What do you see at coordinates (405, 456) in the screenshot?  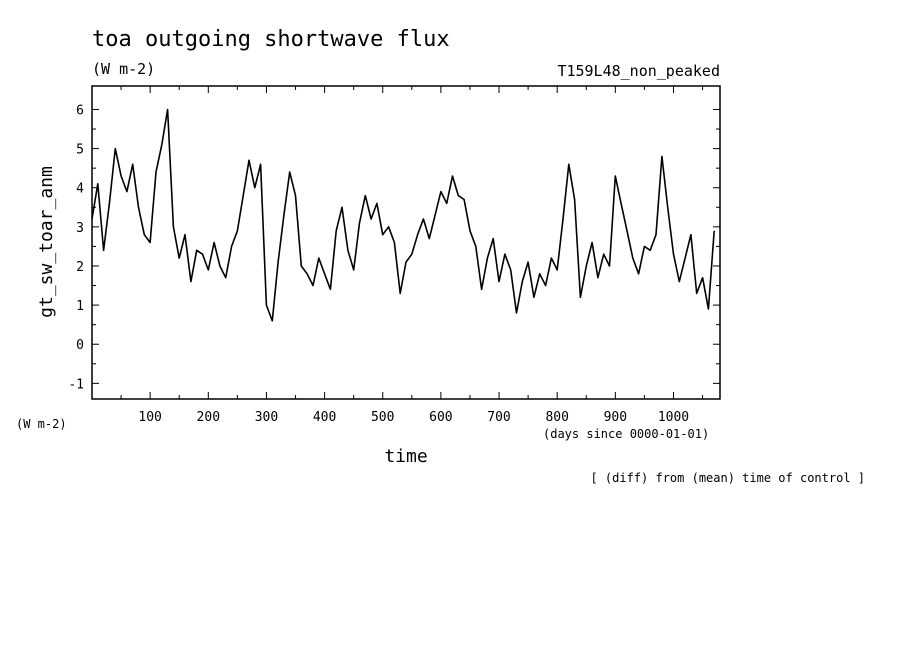 I see `x-axis-label: time` at bounding box center [405, 456].